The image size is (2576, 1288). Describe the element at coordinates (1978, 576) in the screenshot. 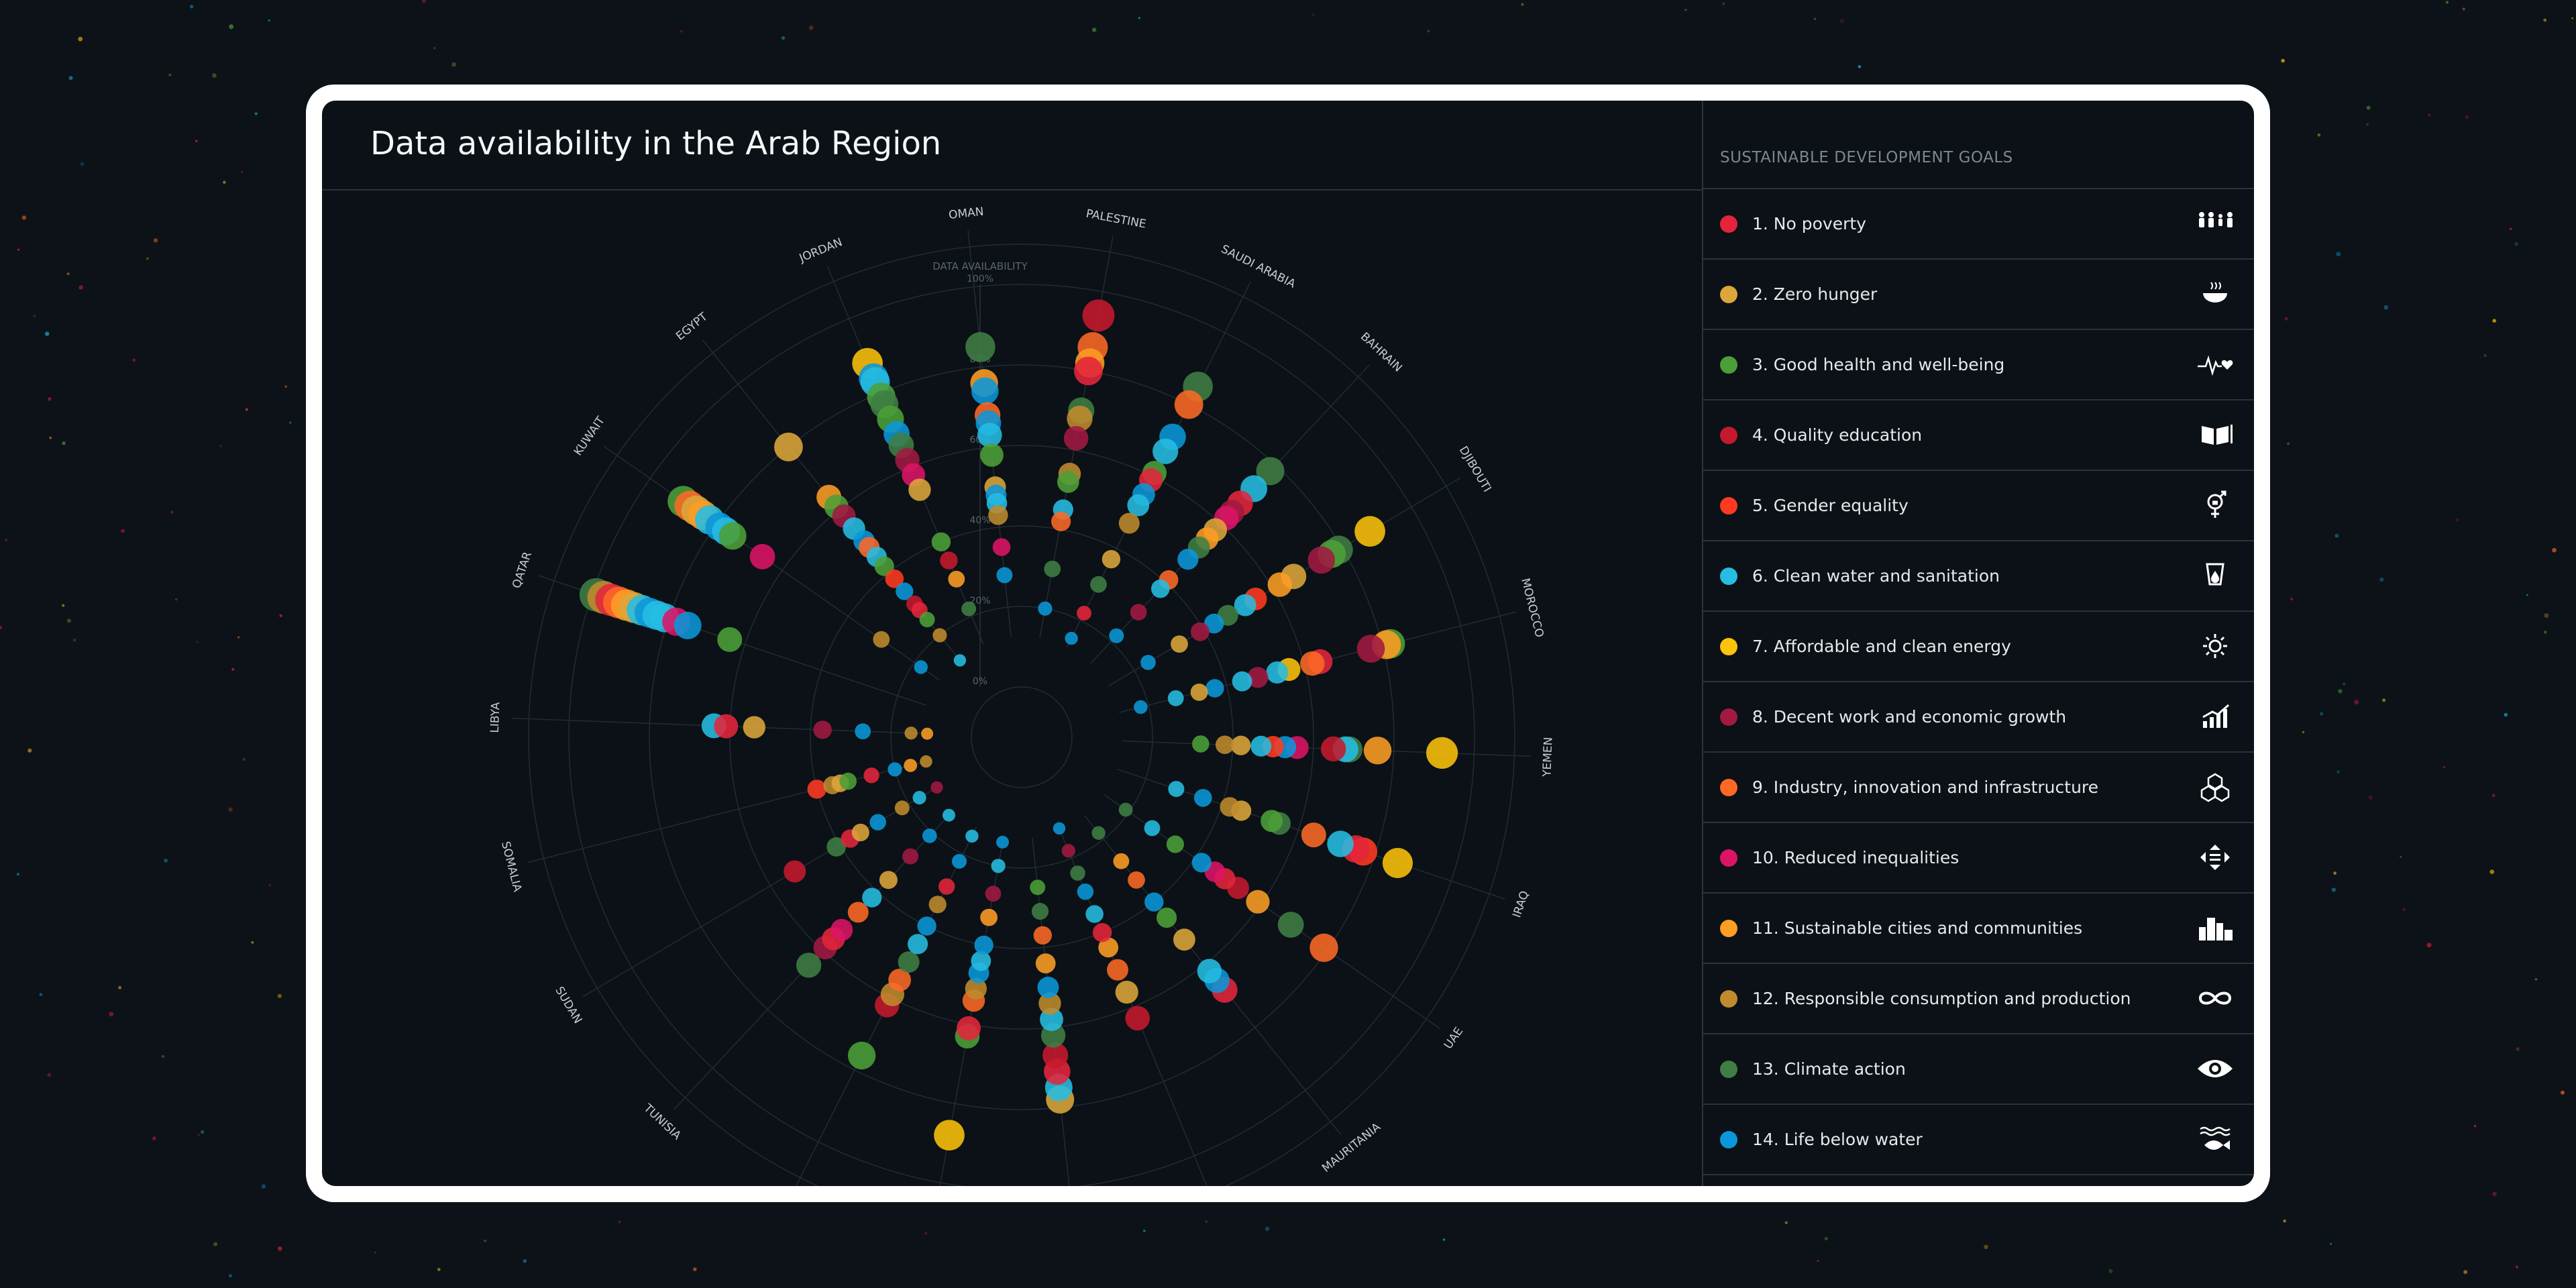

I see `goal-item-6: 6. Clean water and sanitation` at that location.